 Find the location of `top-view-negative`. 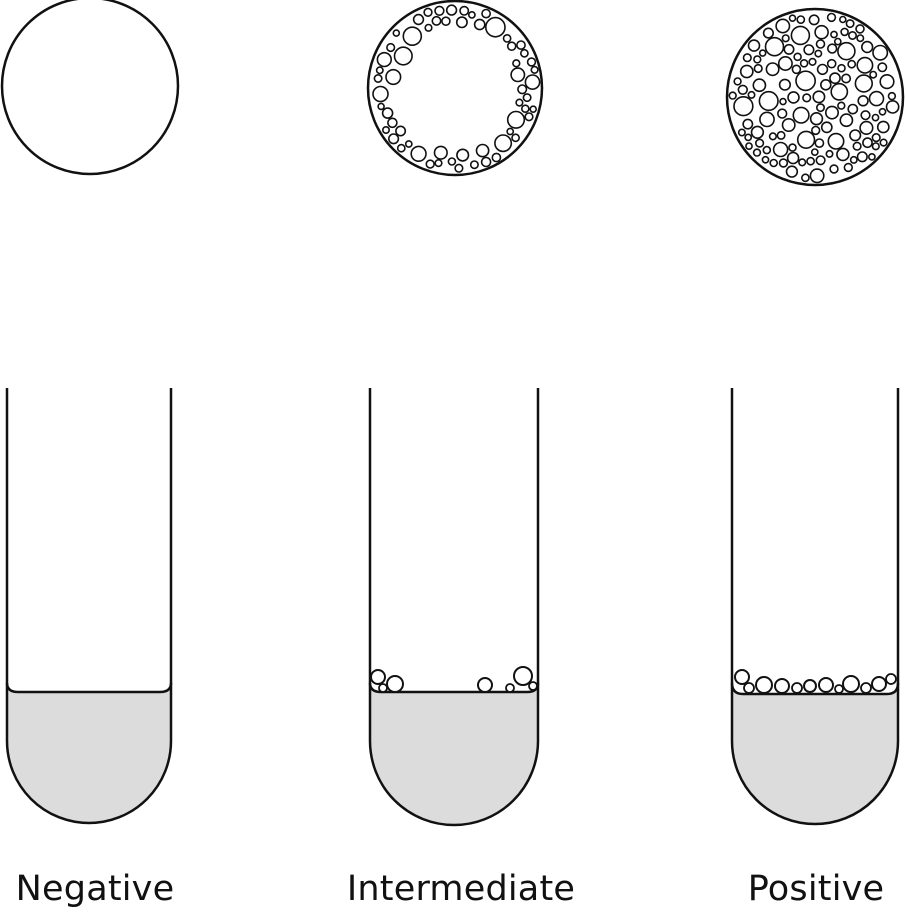

top-view-negative is located at coordinates (90, 88).